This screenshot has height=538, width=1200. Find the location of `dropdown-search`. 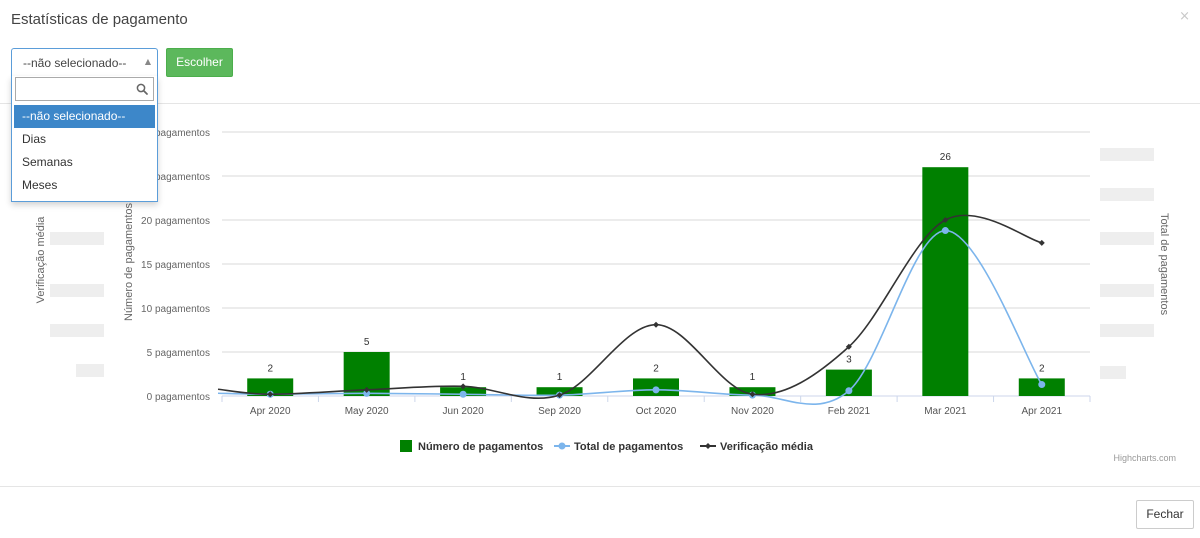

dropdown-search is located at coordinates (84, 89).